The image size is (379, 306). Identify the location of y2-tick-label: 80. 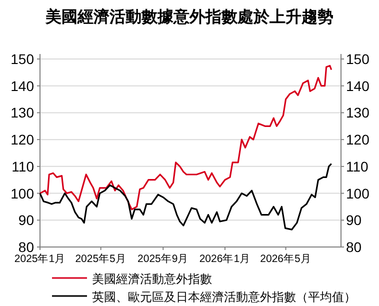
(354, 247).